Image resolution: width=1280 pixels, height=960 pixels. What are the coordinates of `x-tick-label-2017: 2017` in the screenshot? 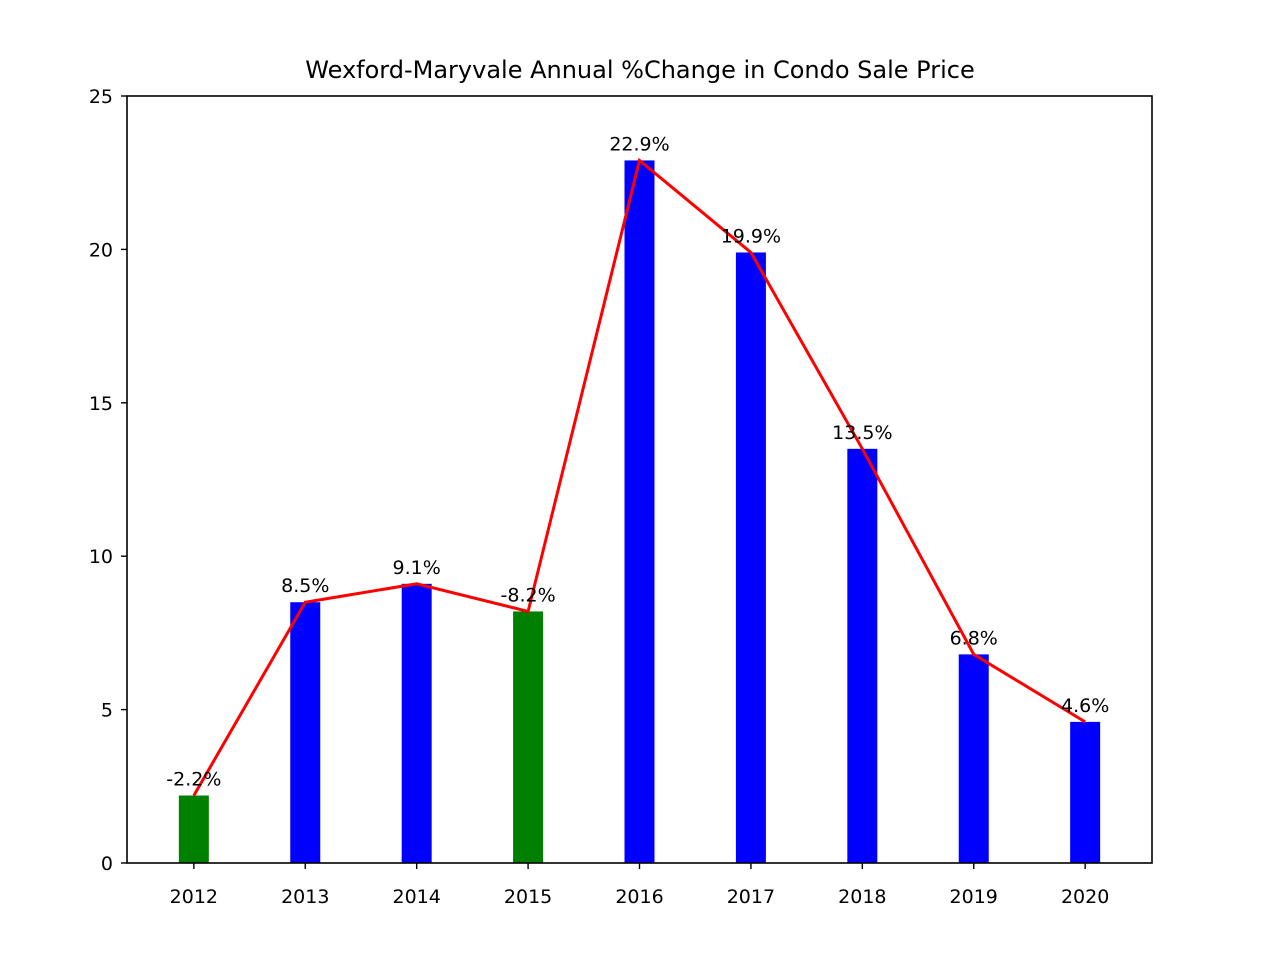 It's located at (751, 897).